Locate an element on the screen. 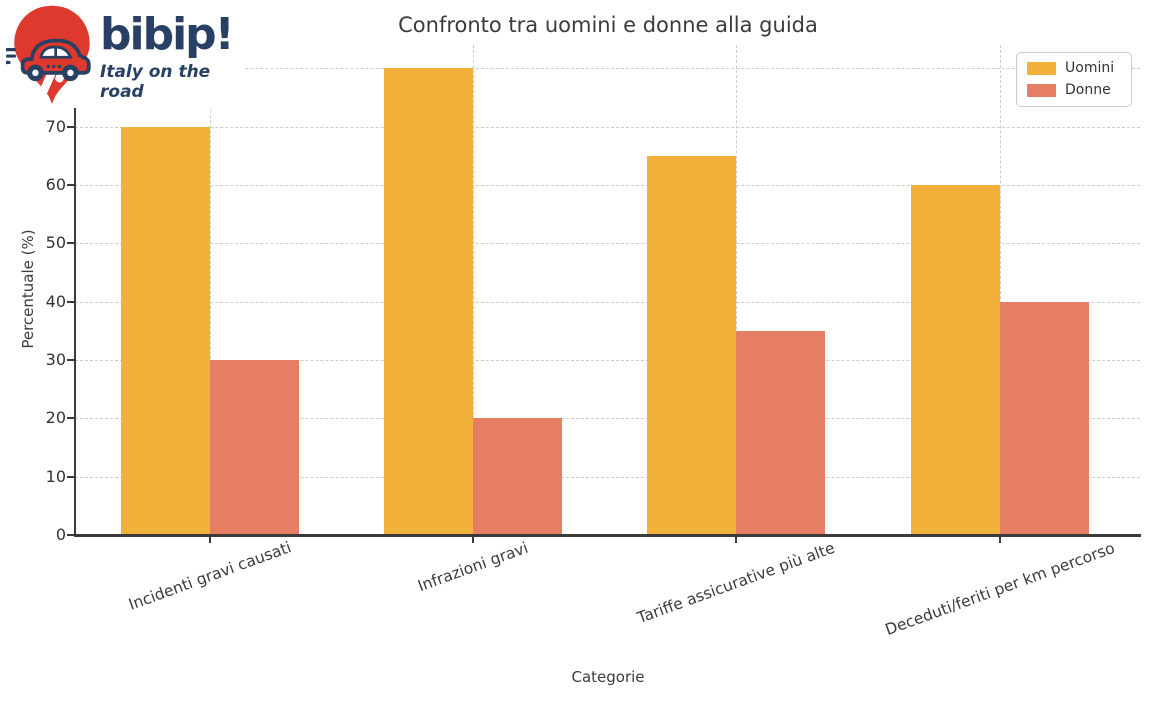 This screenshot has height=703, width=1160. legend-item-uomini: Uomini is located at coordinates (1074, 68).